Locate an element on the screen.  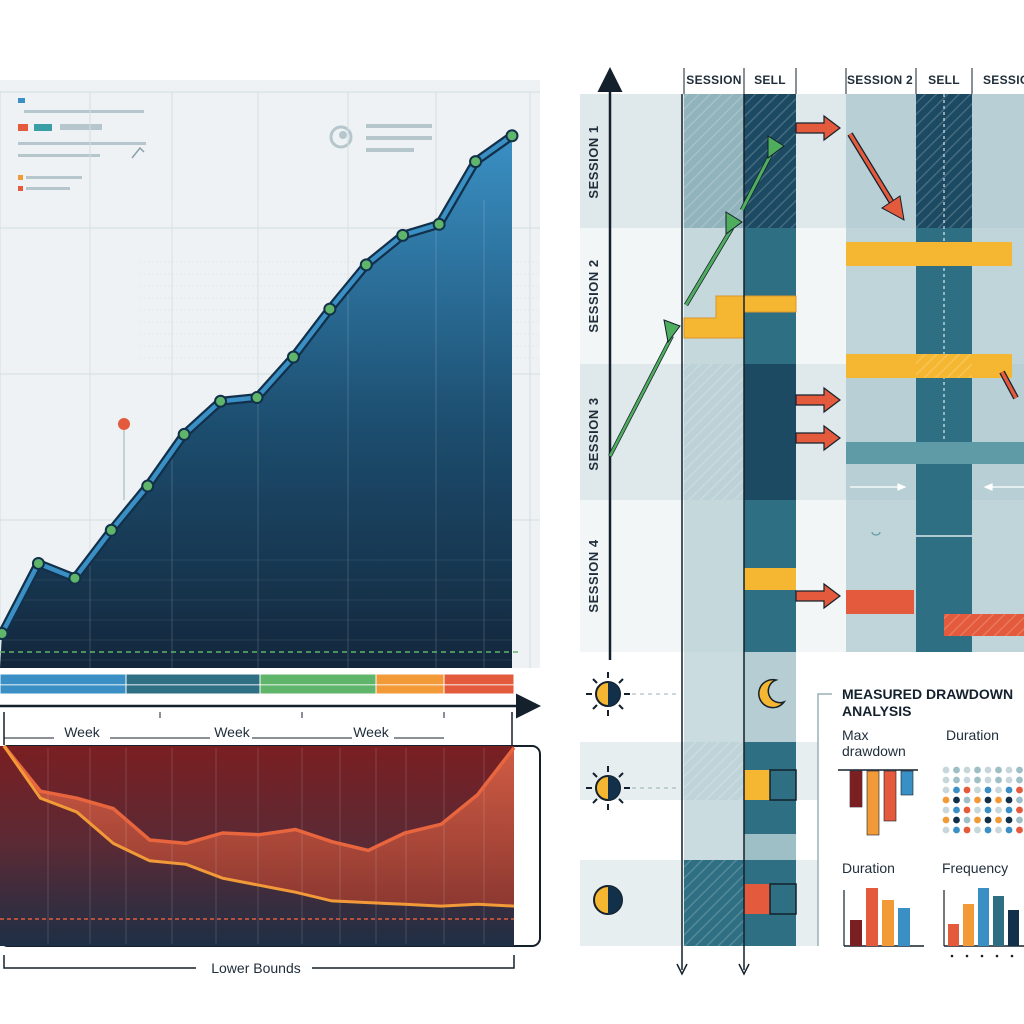
bar-session-4-entry is located at coordinates (770, 579).